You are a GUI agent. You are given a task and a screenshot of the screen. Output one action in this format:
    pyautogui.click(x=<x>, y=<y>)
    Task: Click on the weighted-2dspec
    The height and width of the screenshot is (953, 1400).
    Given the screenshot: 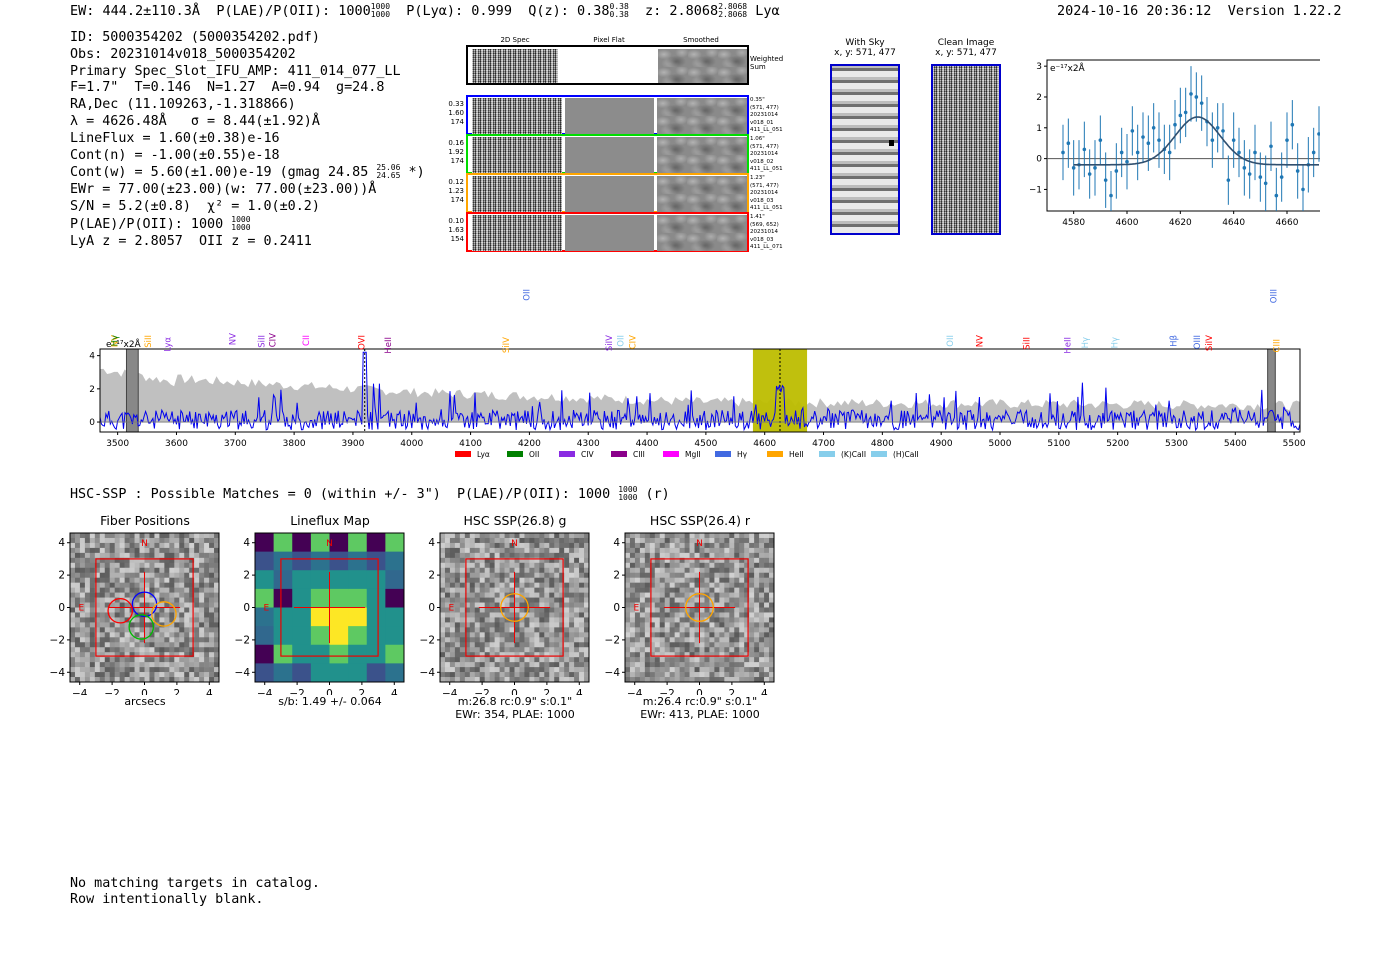 What is the action you would take?
    pyautogui.click(x=515, y=66)
    